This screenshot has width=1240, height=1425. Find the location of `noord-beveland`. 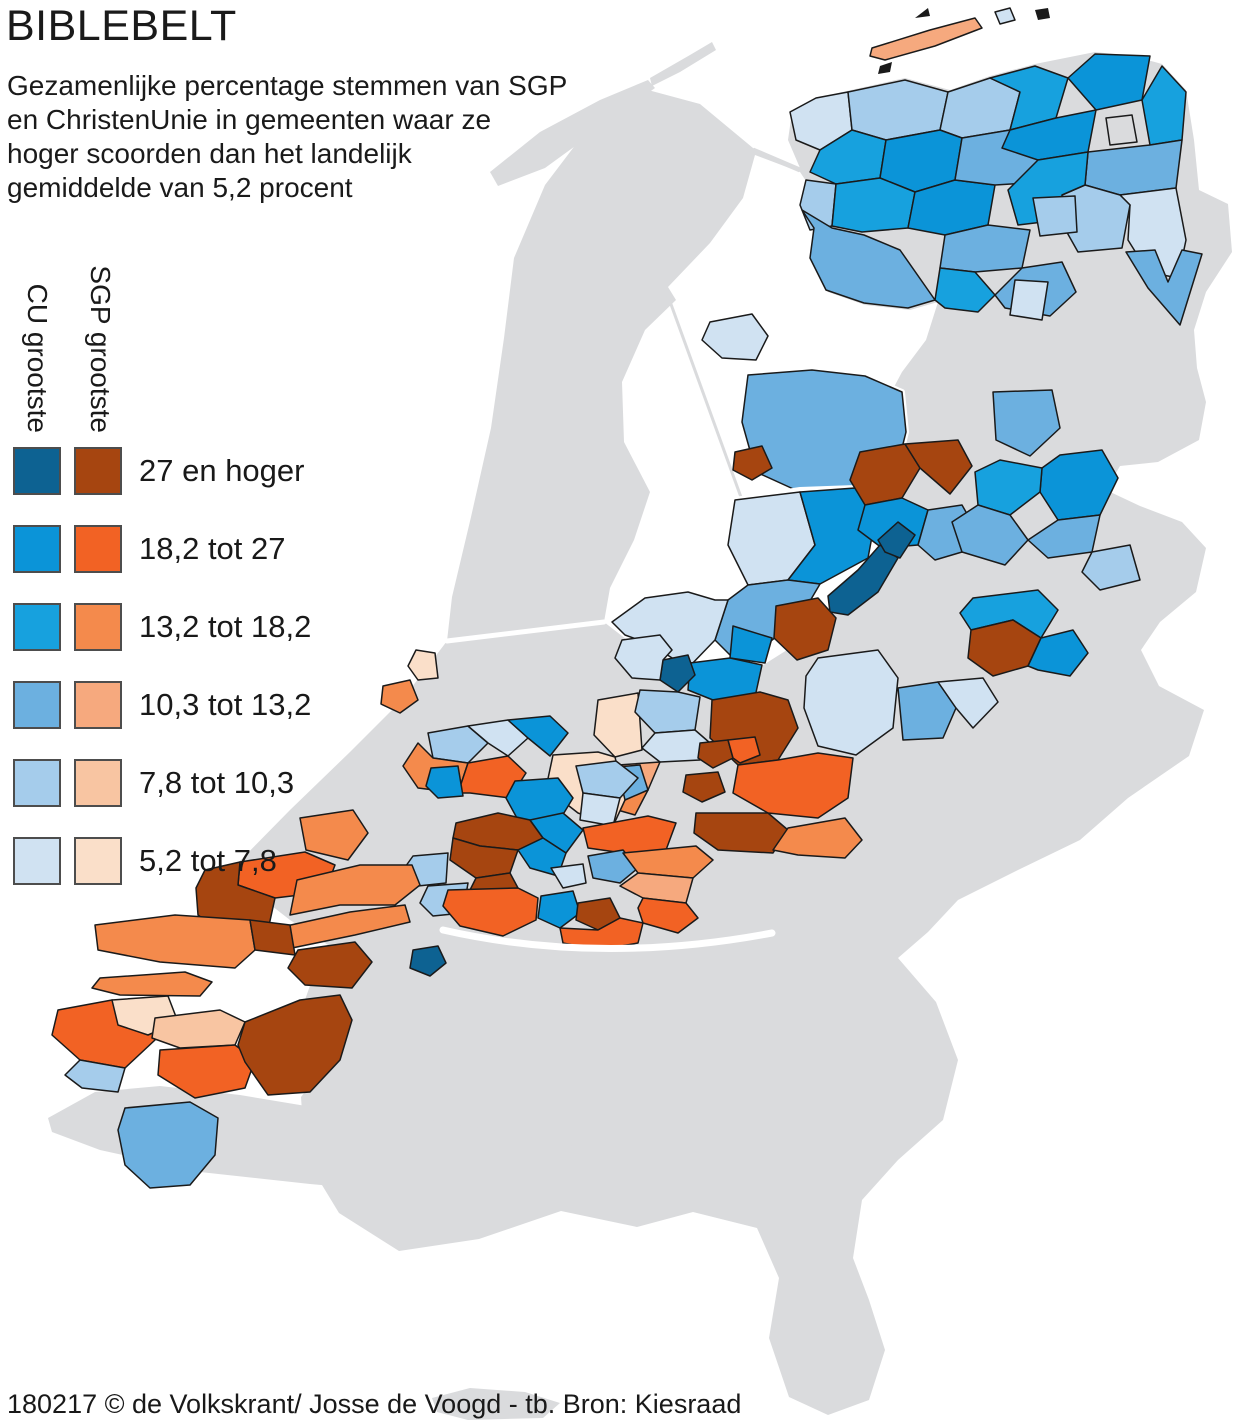

noord-beveland is located at coordinates (152, 984).